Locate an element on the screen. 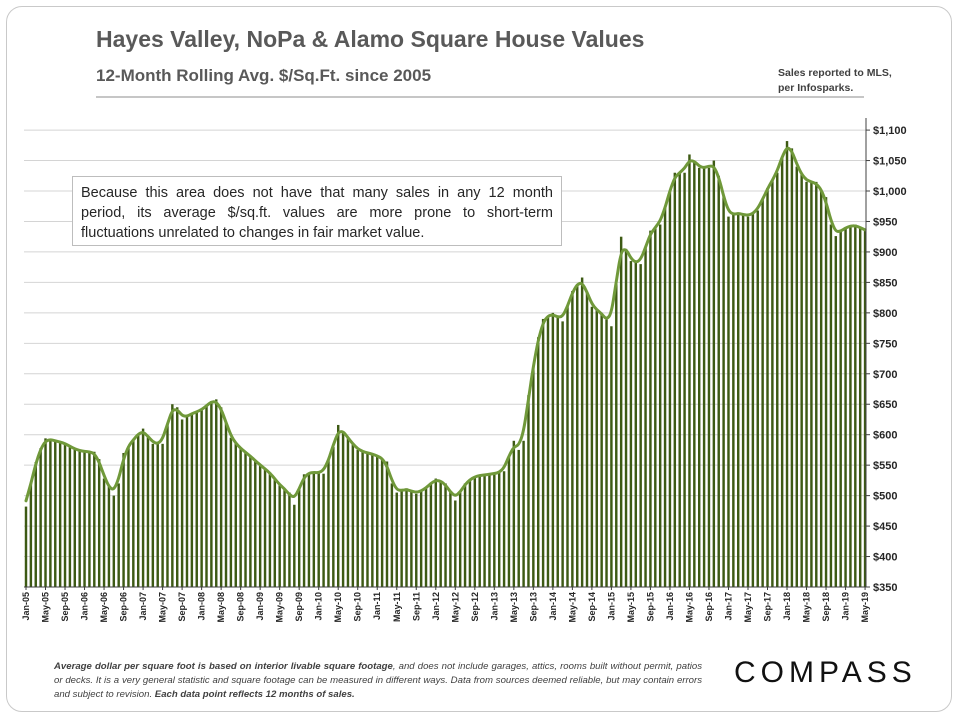  x-tick-label: Jan-06 is located at coordinates (85, 606).